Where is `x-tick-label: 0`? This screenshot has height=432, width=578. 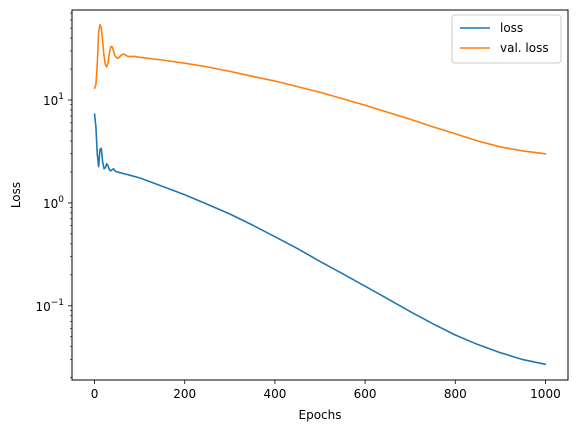
x-tick-label: 0 is located at coordinates (95, 394).